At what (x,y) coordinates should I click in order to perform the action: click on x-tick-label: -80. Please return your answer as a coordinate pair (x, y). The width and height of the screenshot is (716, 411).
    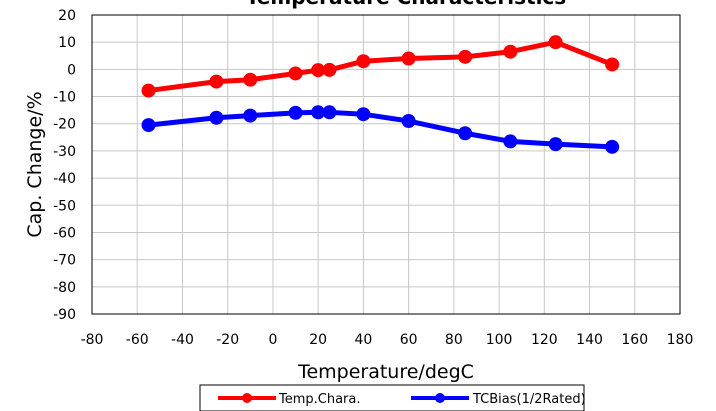
    Looking at the image, I should click on (92, 340).